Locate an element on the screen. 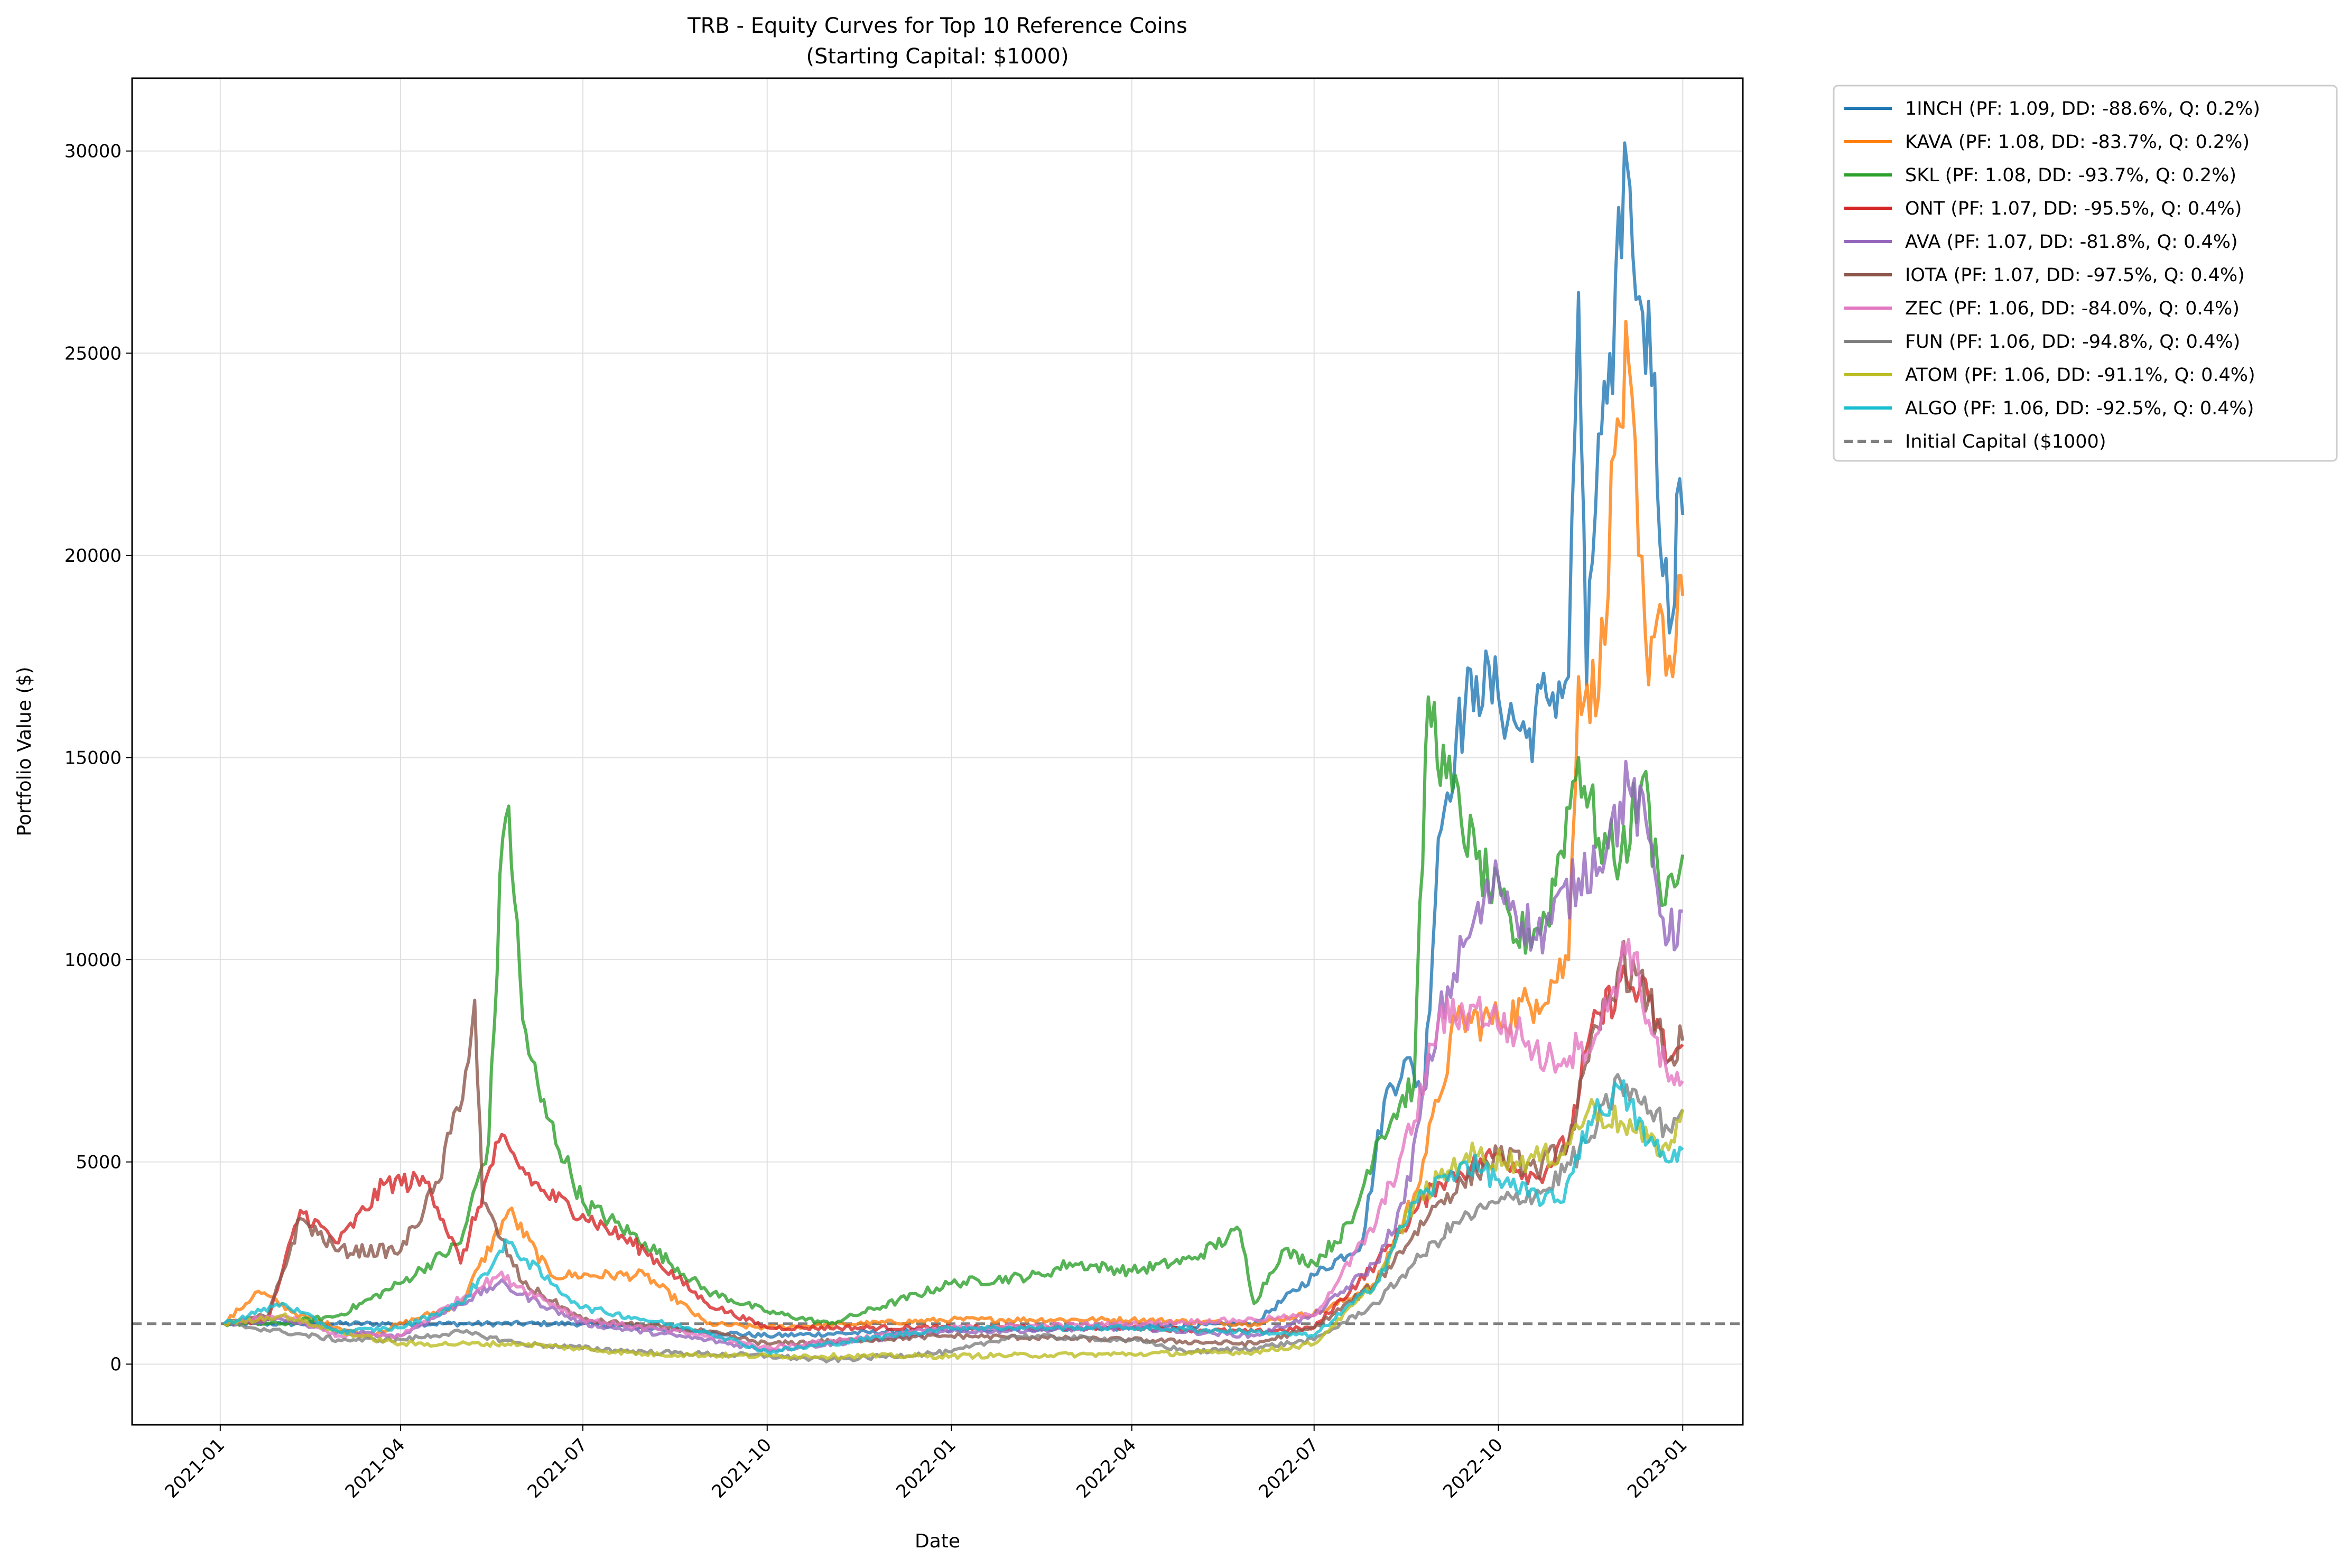  series-line-algo is located at coordinates (953, 1217).